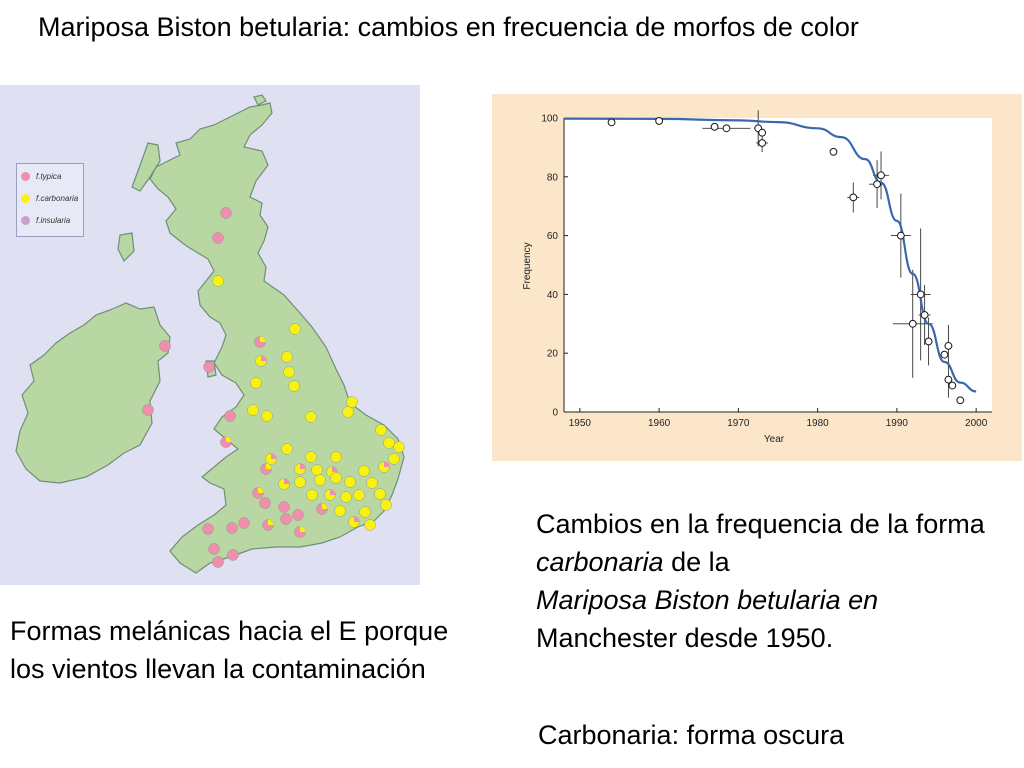  What do you see at coordinates (146, 167) in the screenshot?
I see `hebrides-island` at bounding box center [146, 167].